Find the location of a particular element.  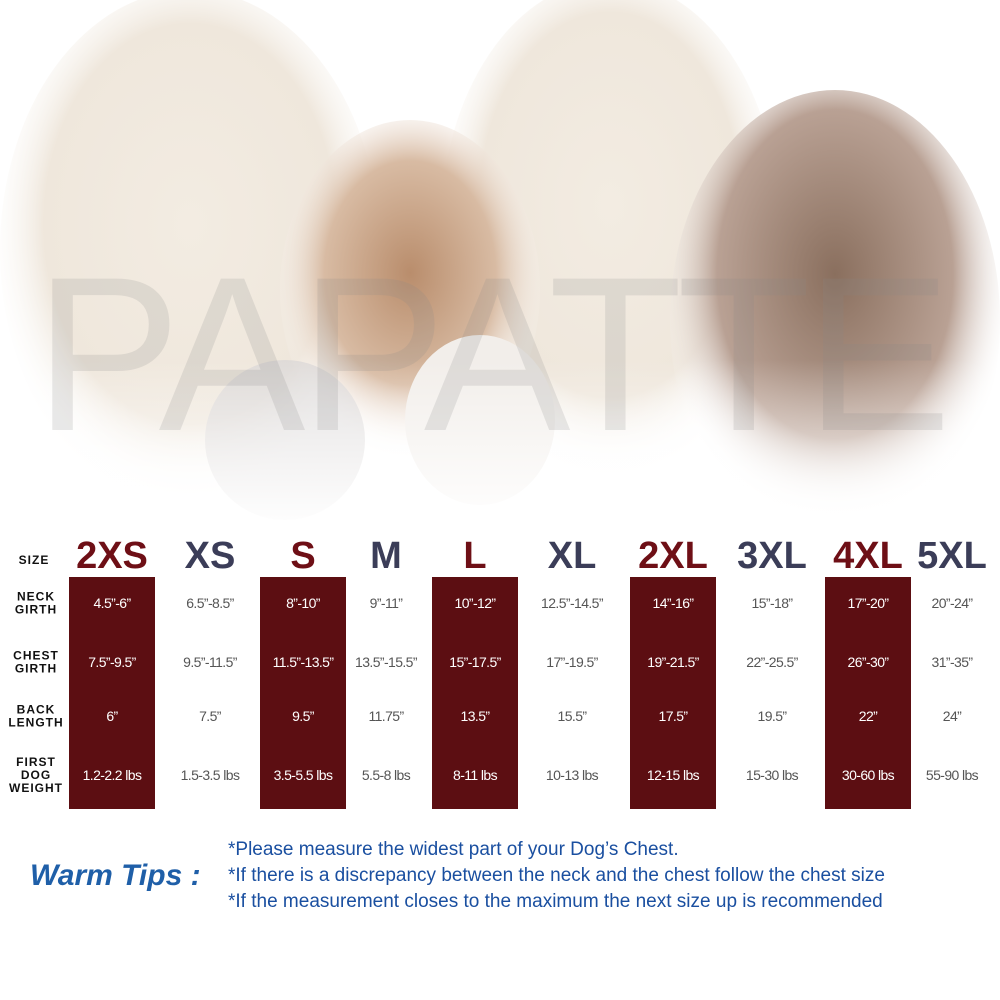

size-header: 2XS is located at coordinates (112, 556).